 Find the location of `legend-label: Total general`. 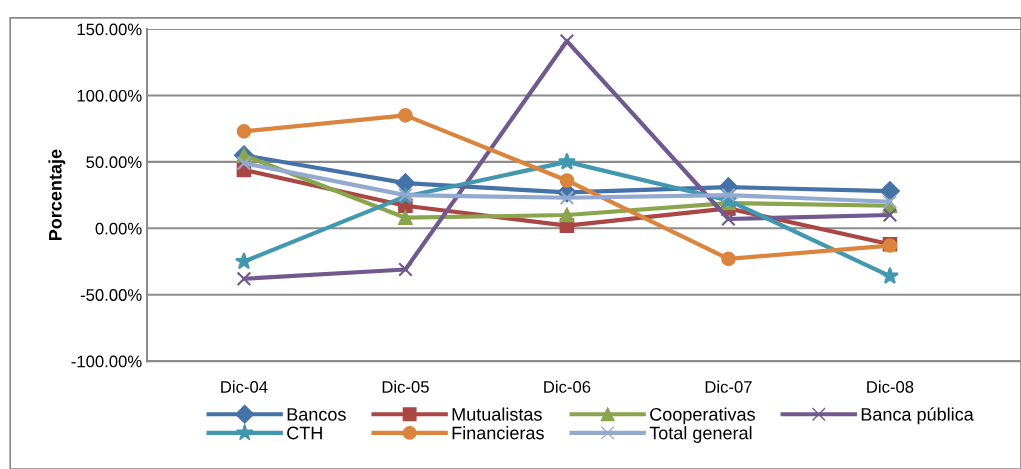

legend-label: Total general is located at coordinates (700, 434).